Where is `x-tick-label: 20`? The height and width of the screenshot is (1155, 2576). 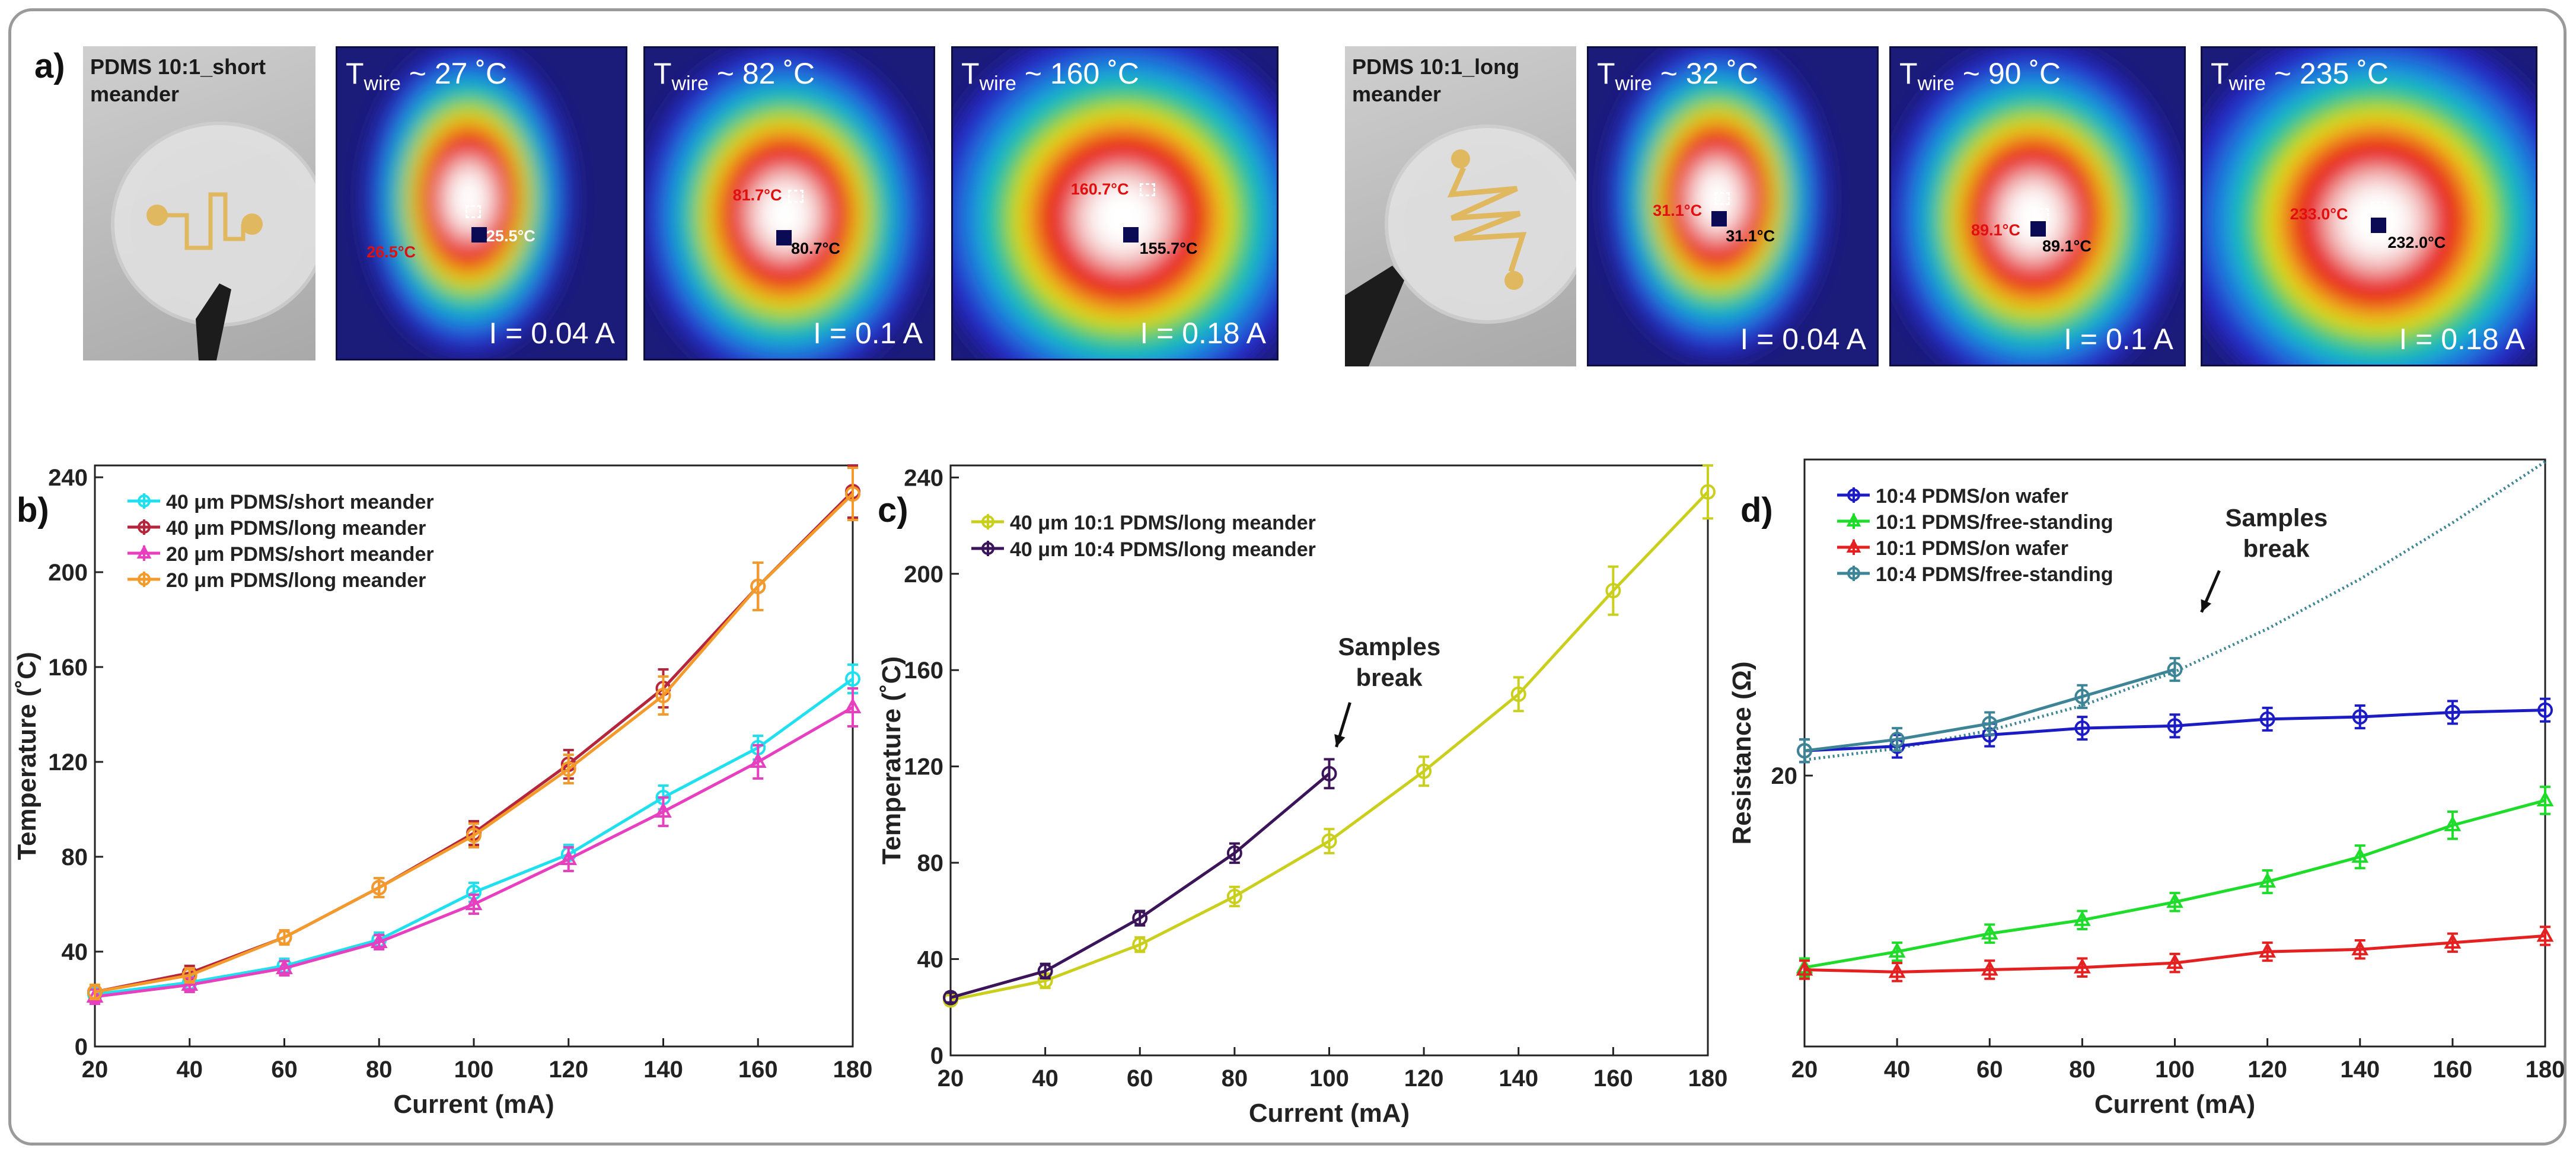 x-tick-label: 20 is located at coordinates (1805, 1070).